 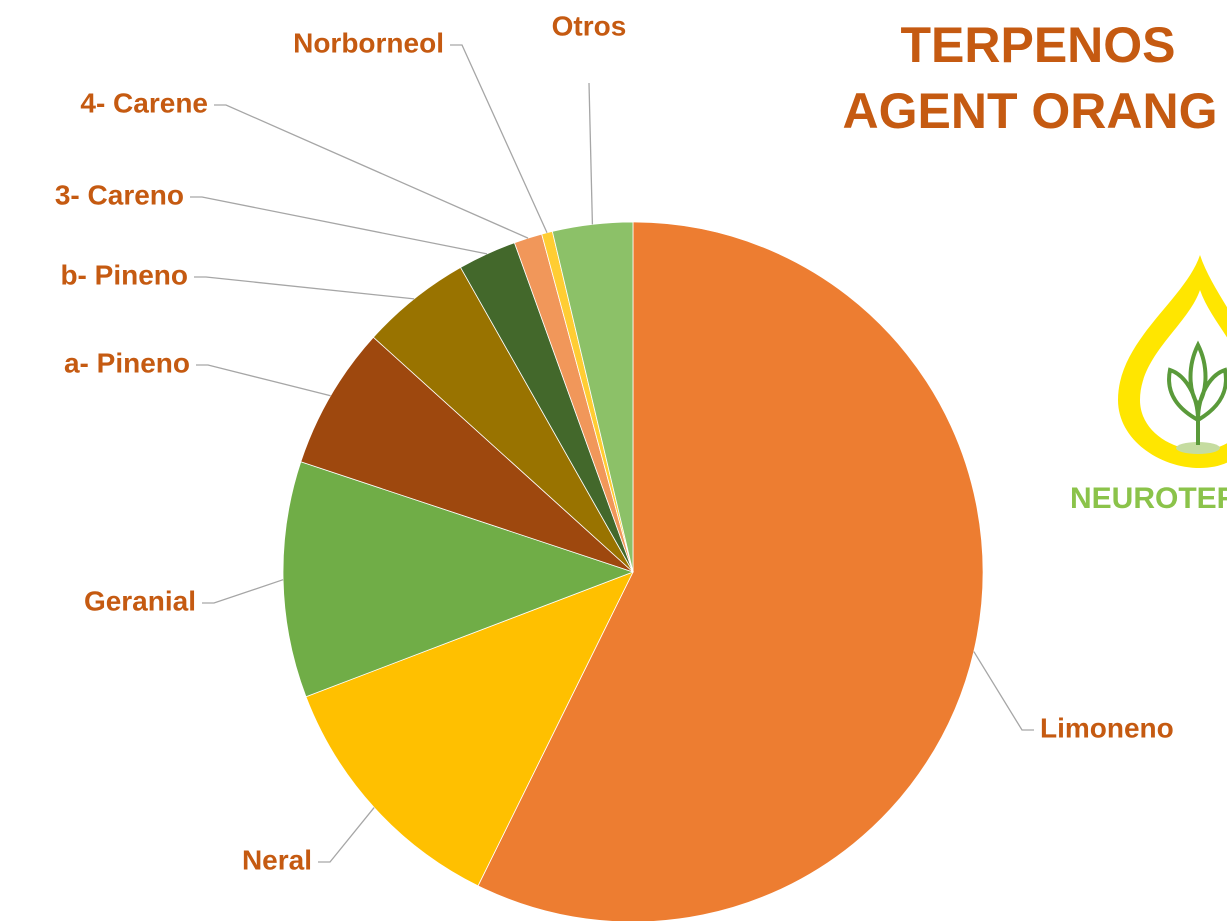 I want to click on logo-drop-inner, so click(x=1183, y=370).